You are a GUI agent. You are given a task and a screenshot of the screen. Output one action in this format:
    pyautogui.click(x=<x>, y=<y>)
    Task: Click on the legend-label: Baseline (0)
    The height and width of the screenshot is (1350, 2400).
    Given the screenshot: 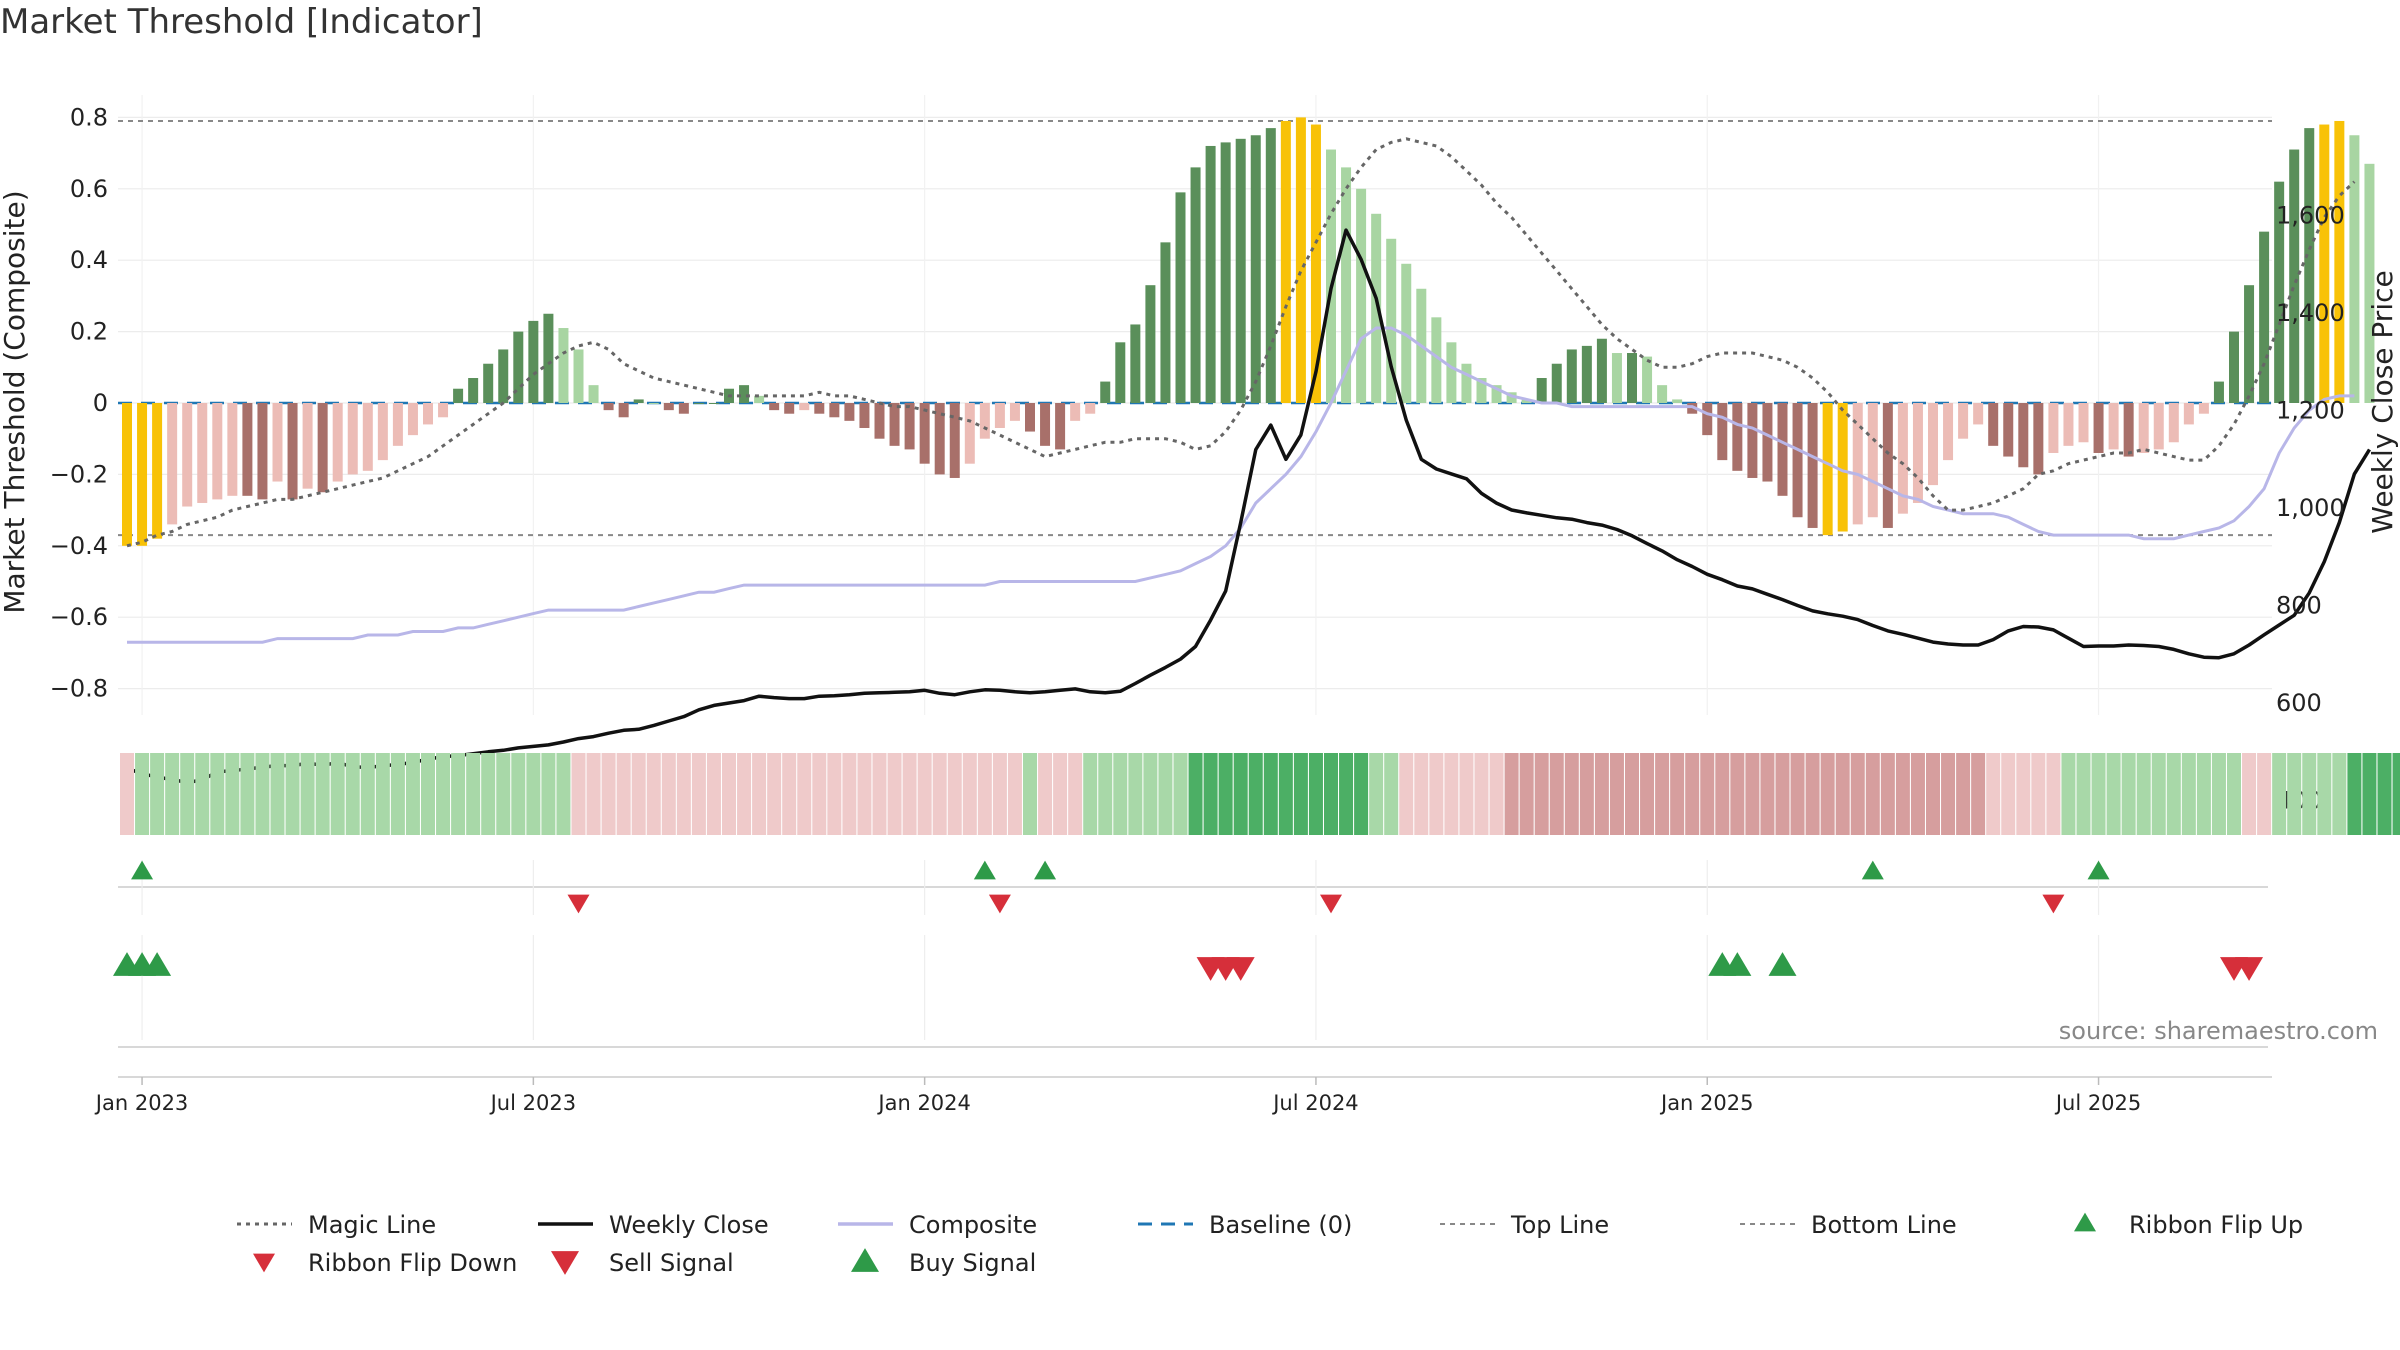 What is the action you would take?
    pyautogui.click(x=1280, y=1225)
    